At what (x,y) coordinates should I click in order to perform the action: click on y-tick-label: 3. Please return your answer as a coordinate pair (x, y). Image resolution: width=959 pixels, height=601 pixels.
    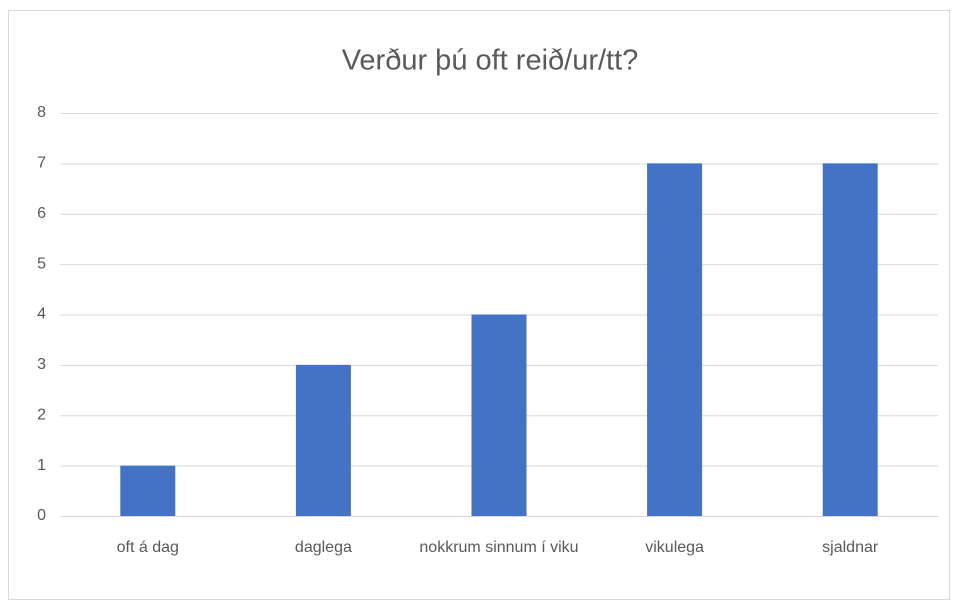
    Looking at the image, I should click on (41, 364).